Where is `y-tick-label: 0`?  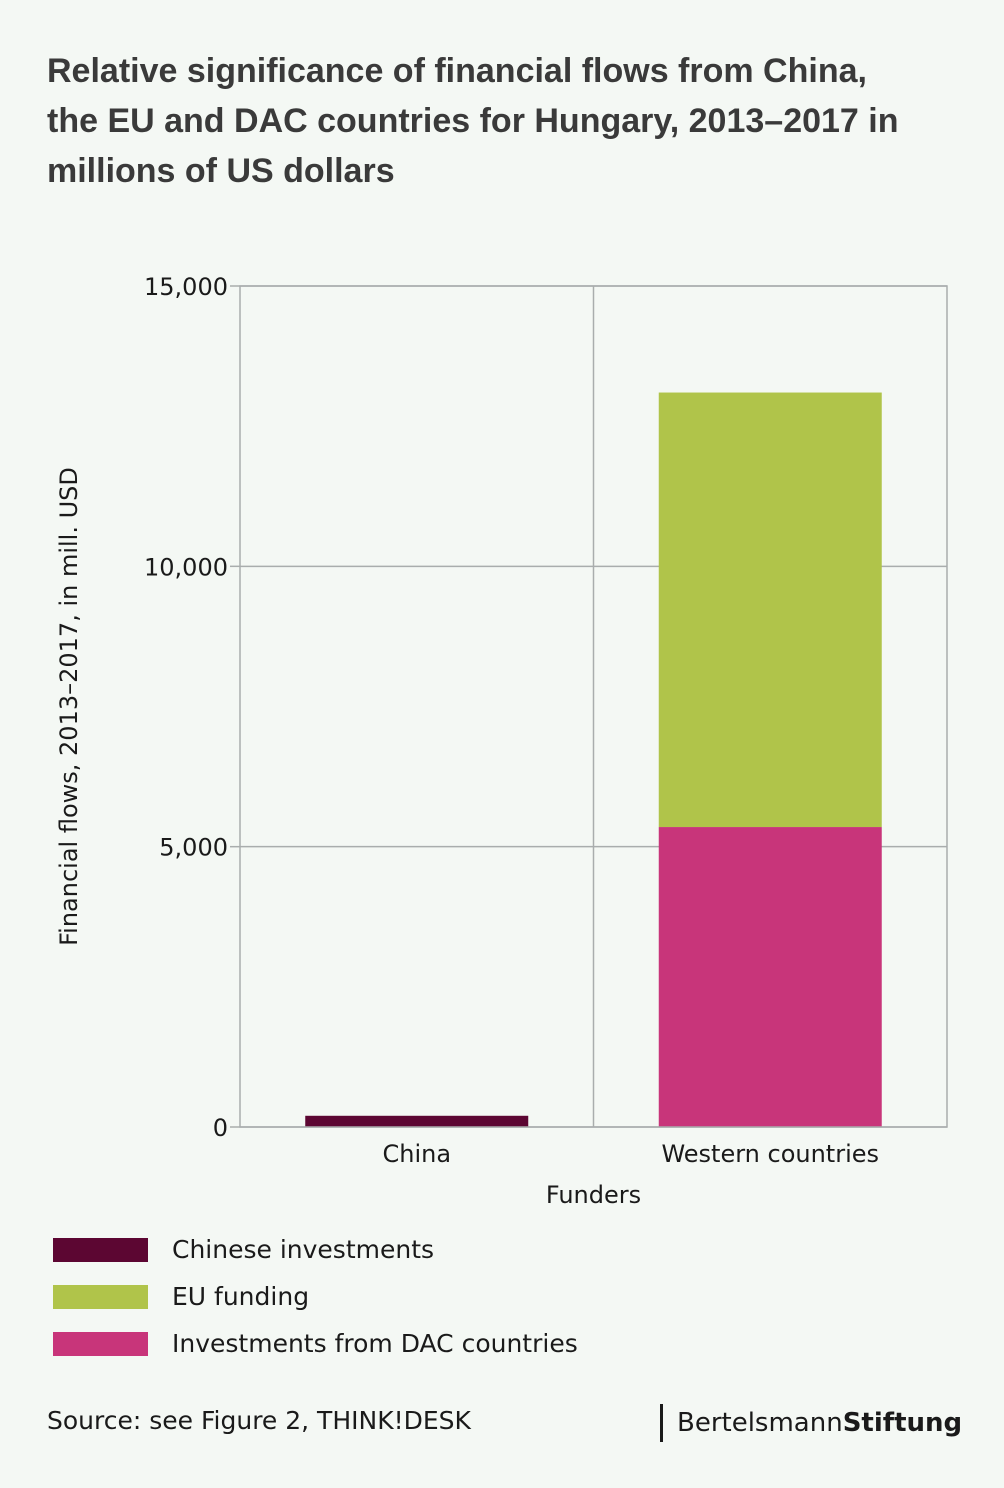
y-tick-label: 0 is located at coordinates (220, 1128).